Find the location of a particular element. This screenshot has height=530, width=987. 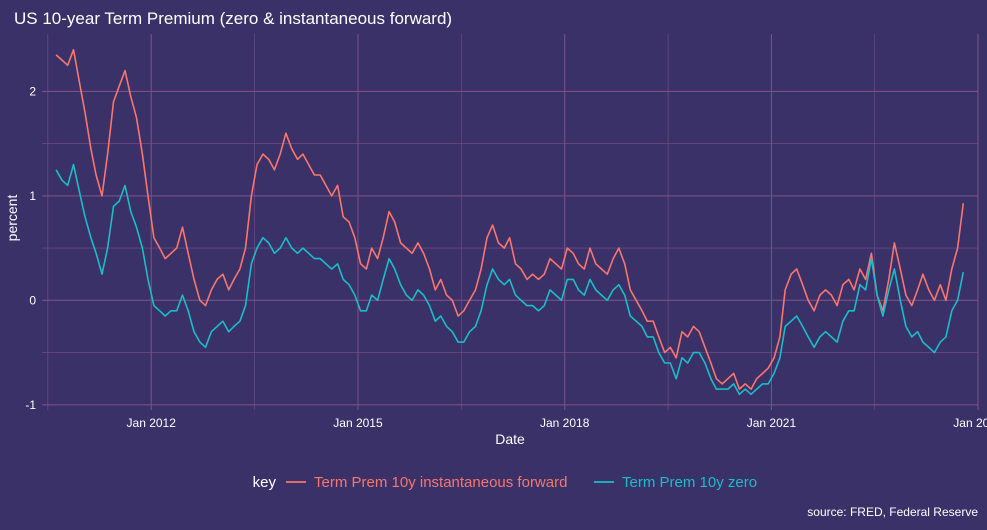

x-tick-label: Jan 2021 is located at coordinates (772, 423).